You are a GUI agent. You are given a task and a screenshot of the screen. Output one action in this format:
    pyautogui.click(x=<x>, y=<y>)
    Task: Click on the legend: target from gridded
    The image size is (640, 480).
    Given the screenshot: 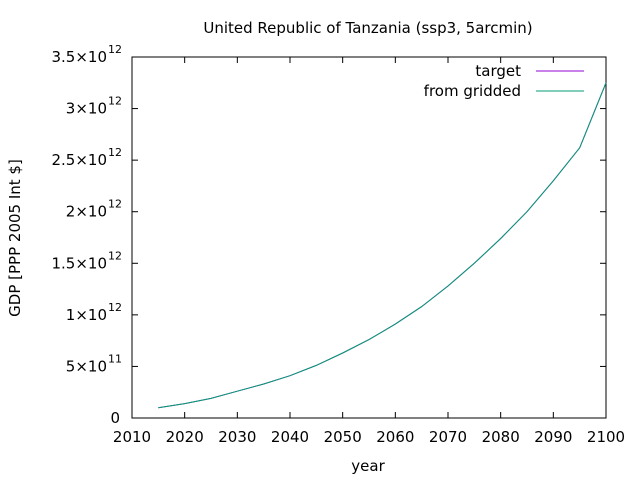 What is the action you would take?
    pyautogui.click(x=504, y=81)
    